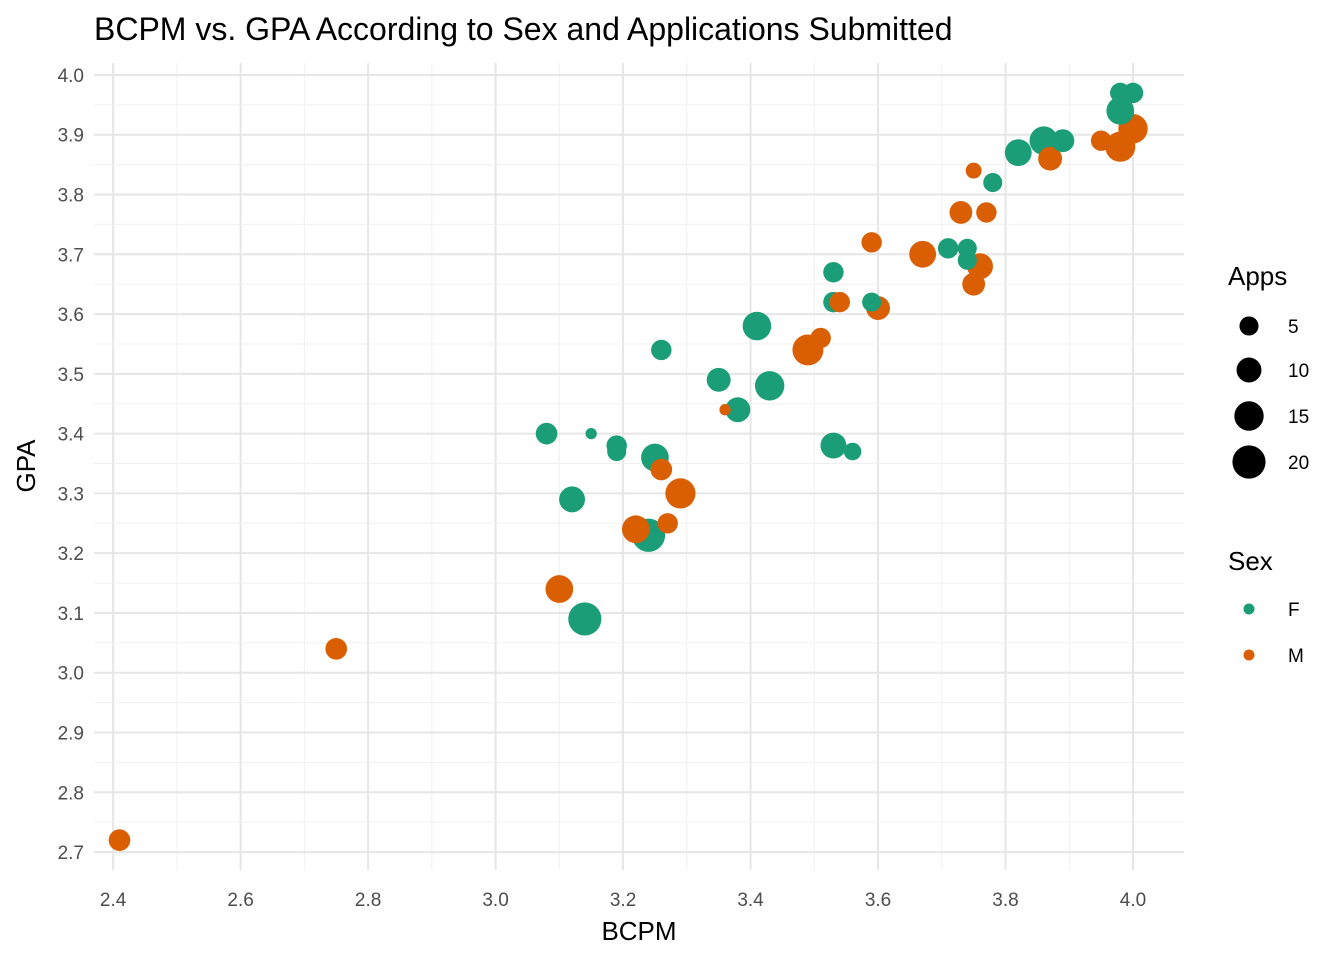 This screenshot has height=960, width=1344. Describe the element at coordinates (1294, 610) in the screenshot. I see `color-legend-label: F` at that location.